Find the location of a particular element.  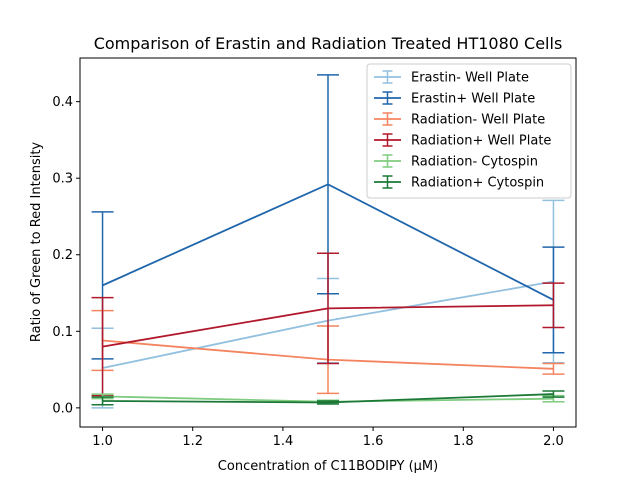

x-tick-label: 1.0 is located at coordinates (102, 441).